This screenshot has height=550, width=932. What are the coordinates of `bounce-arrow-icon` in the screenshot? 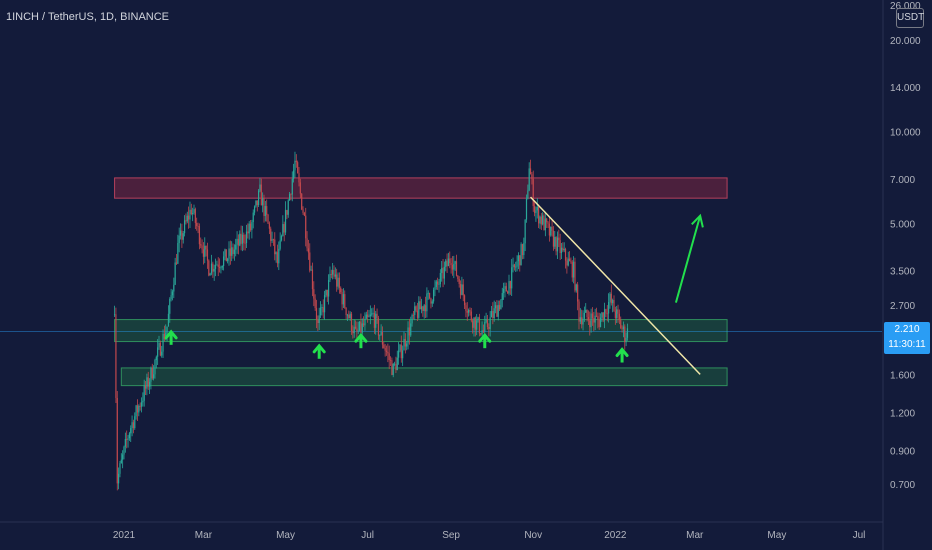 It's located at (622, 355).